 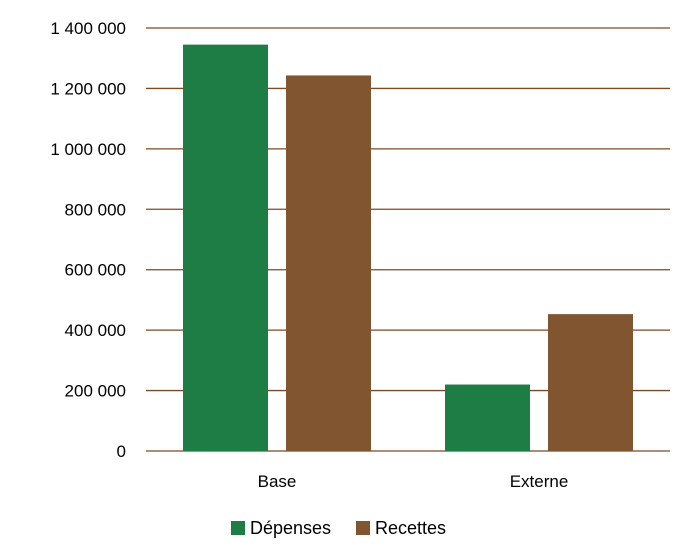 I want to click on x-category-label: Externe, so click(x=539, y=481).